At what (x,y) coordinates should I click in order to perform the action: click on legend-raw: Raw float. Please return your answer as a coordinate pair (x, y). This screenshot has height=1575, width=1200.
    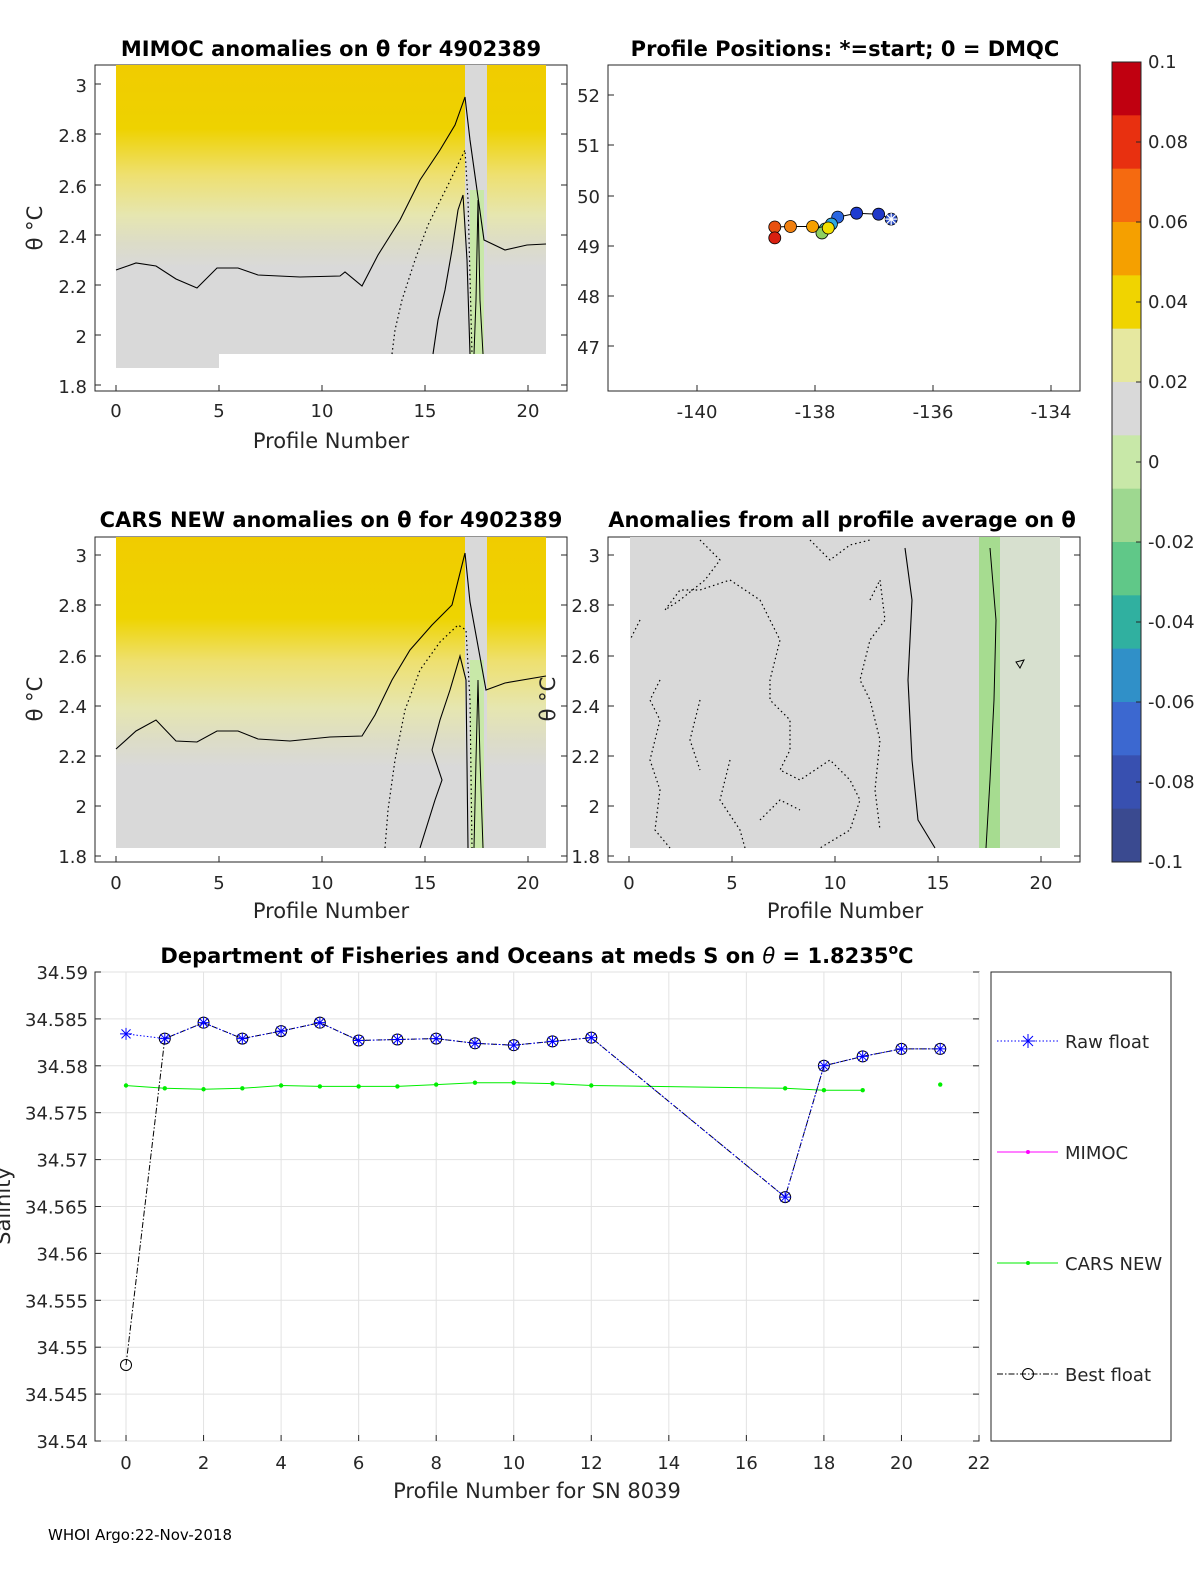
    Looking at the image, I should click on (1073, 1042).